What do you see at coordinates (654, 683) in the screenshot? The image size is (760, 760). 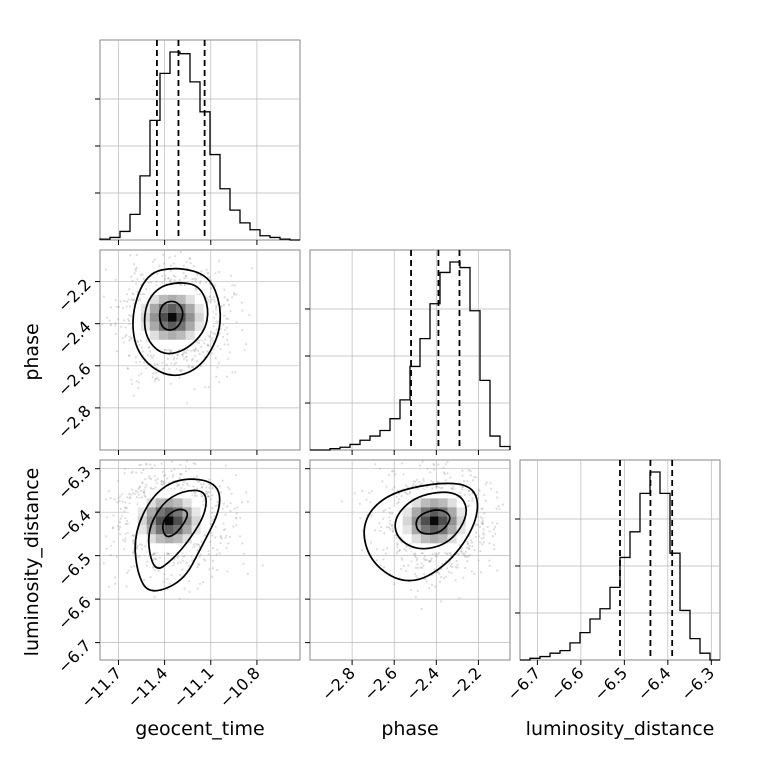 I see `x-tick-label: −6.4` at bounding box center [654, 683].